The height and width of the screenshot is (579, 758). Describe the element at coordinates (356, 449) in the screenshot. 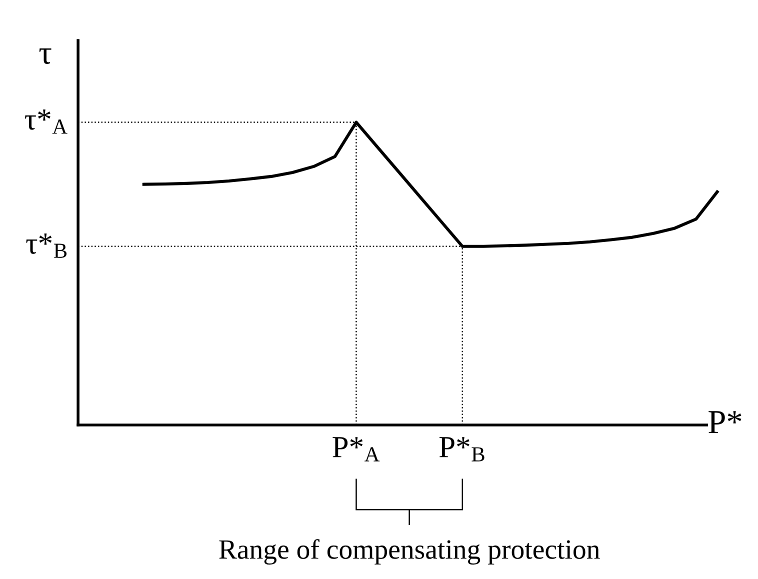

I see `x-tick-label: P*$_{A}$` at that location.